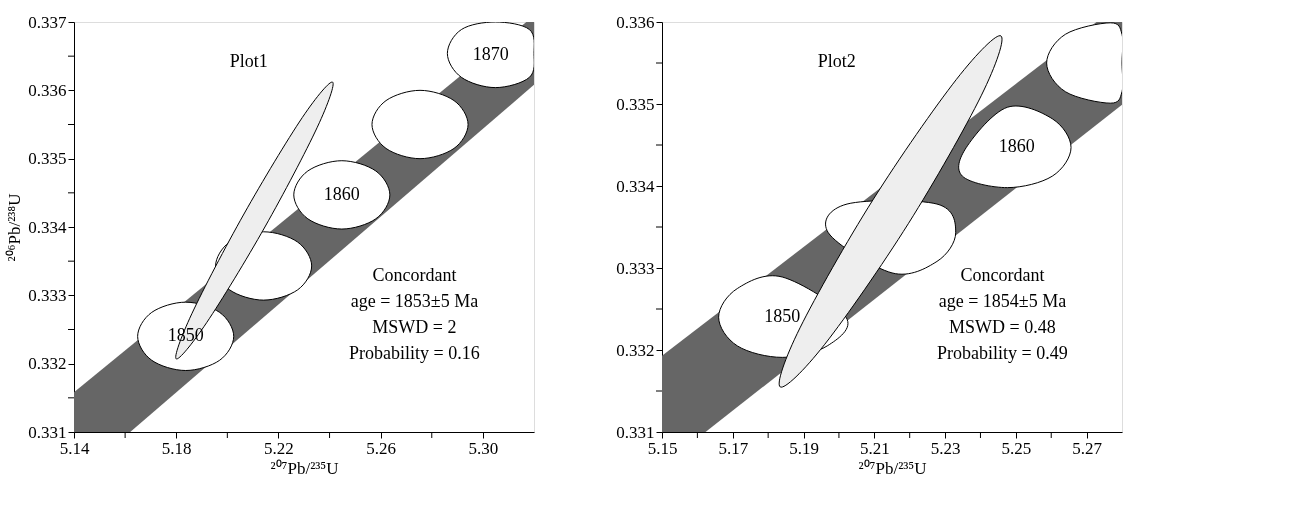  What do you see at coordinates (1016, 448) in the screenshot?
I see `x-tick-label: 5.25` at bounding box center [1016, 448].